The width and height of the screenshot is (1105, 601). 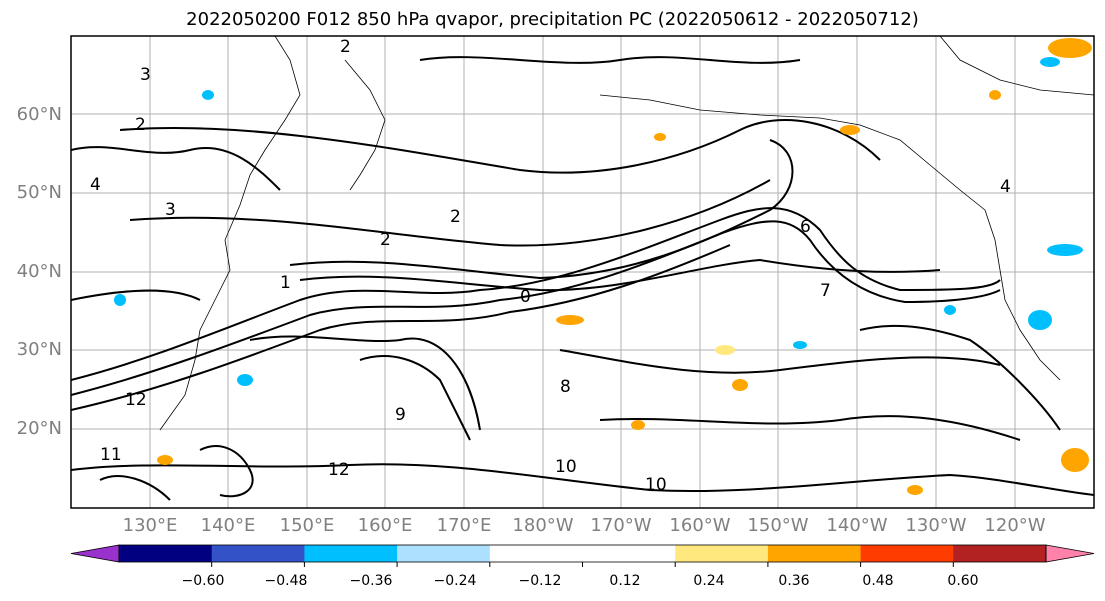 I want to click on contour-label: 6, so click(x=805, y=227).